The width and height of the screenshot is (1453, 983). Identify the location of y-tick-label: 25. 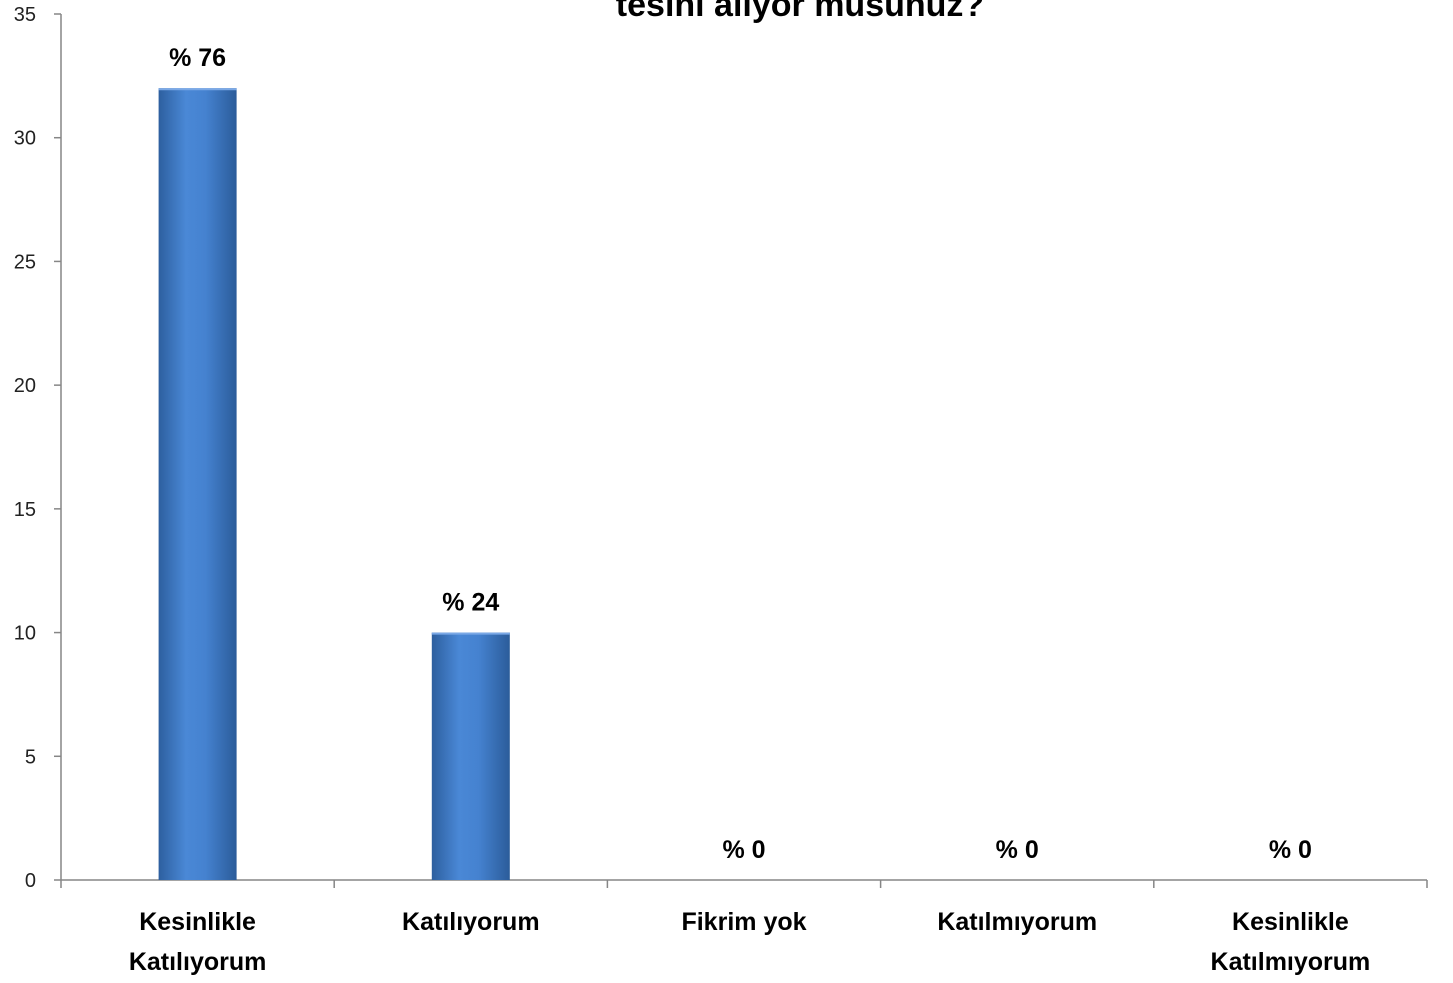
(25, 262).